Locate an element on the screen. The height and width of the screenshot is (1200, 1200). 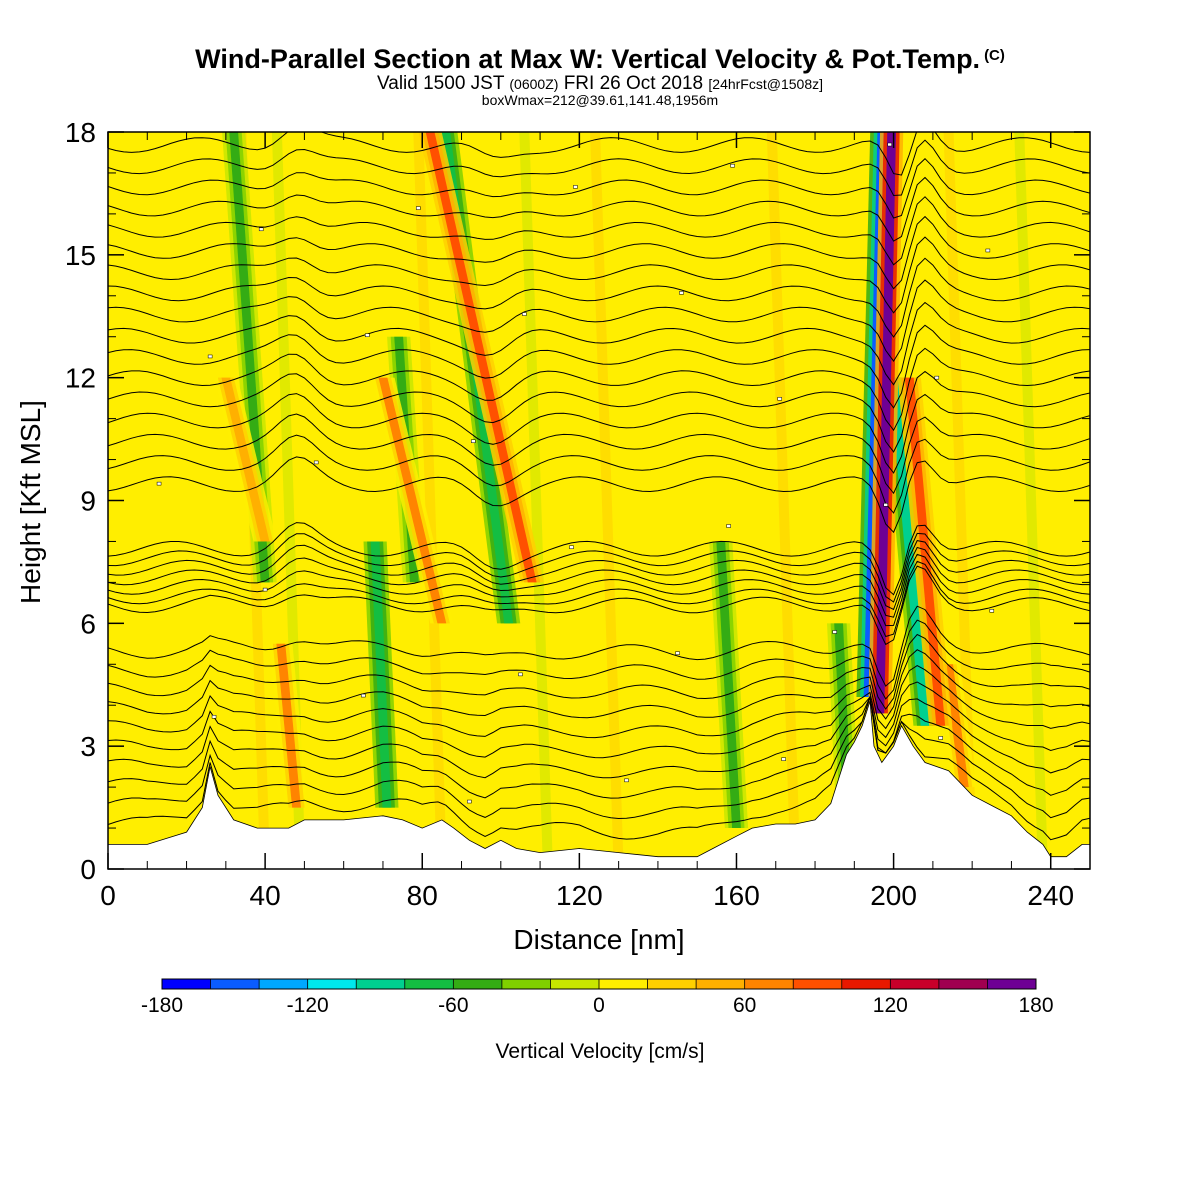
x-tick-label: 240 is located at coordinates (1050, 895).